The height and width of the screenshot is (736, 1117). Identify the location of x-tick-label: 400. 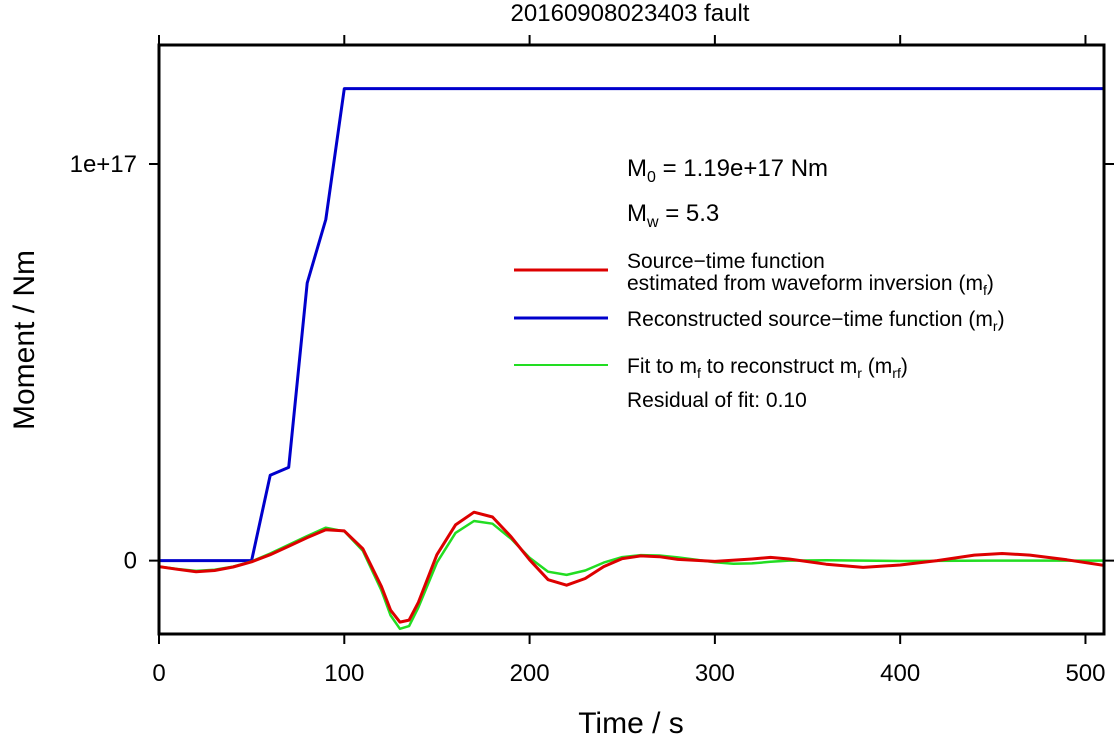
(900, 673).